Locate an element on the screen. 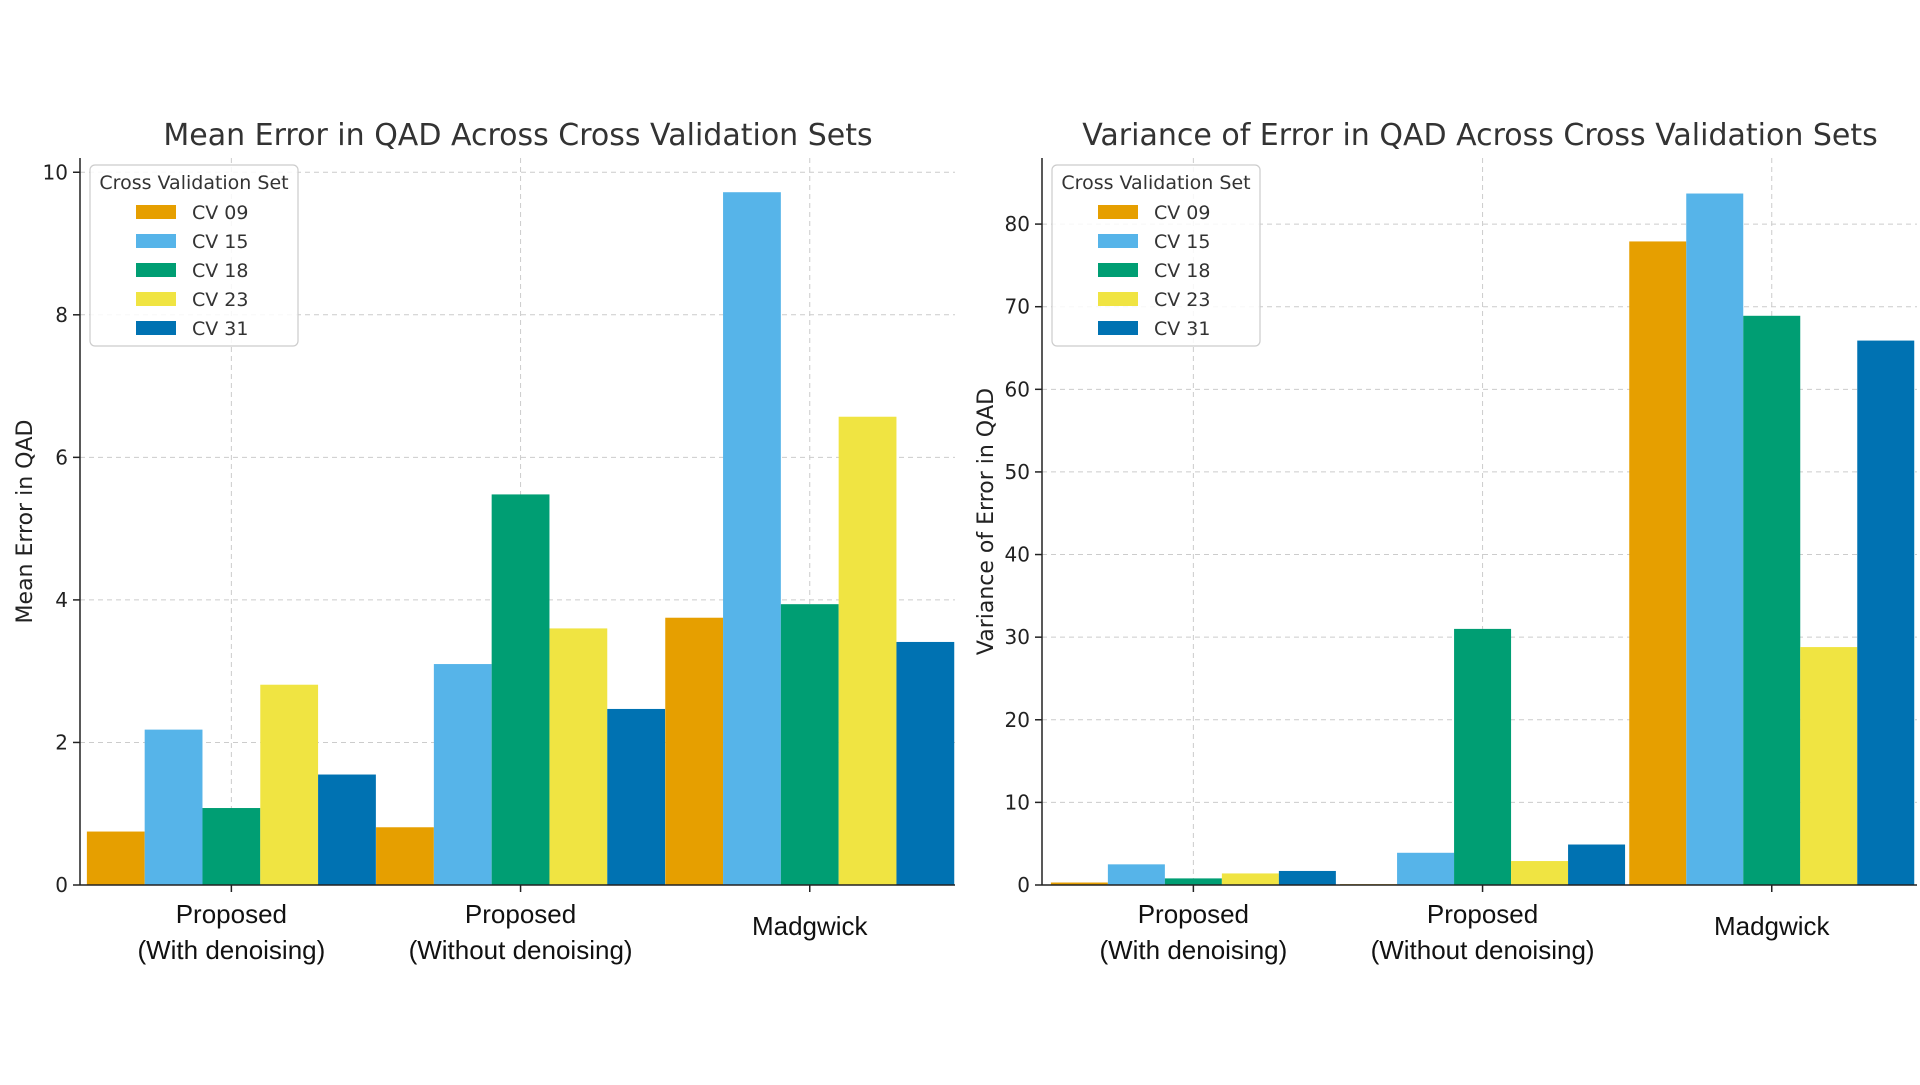 The width and height of the screenshot is (1920, 1085). y-tick-label: 8 is located at coordinates (61, 315).